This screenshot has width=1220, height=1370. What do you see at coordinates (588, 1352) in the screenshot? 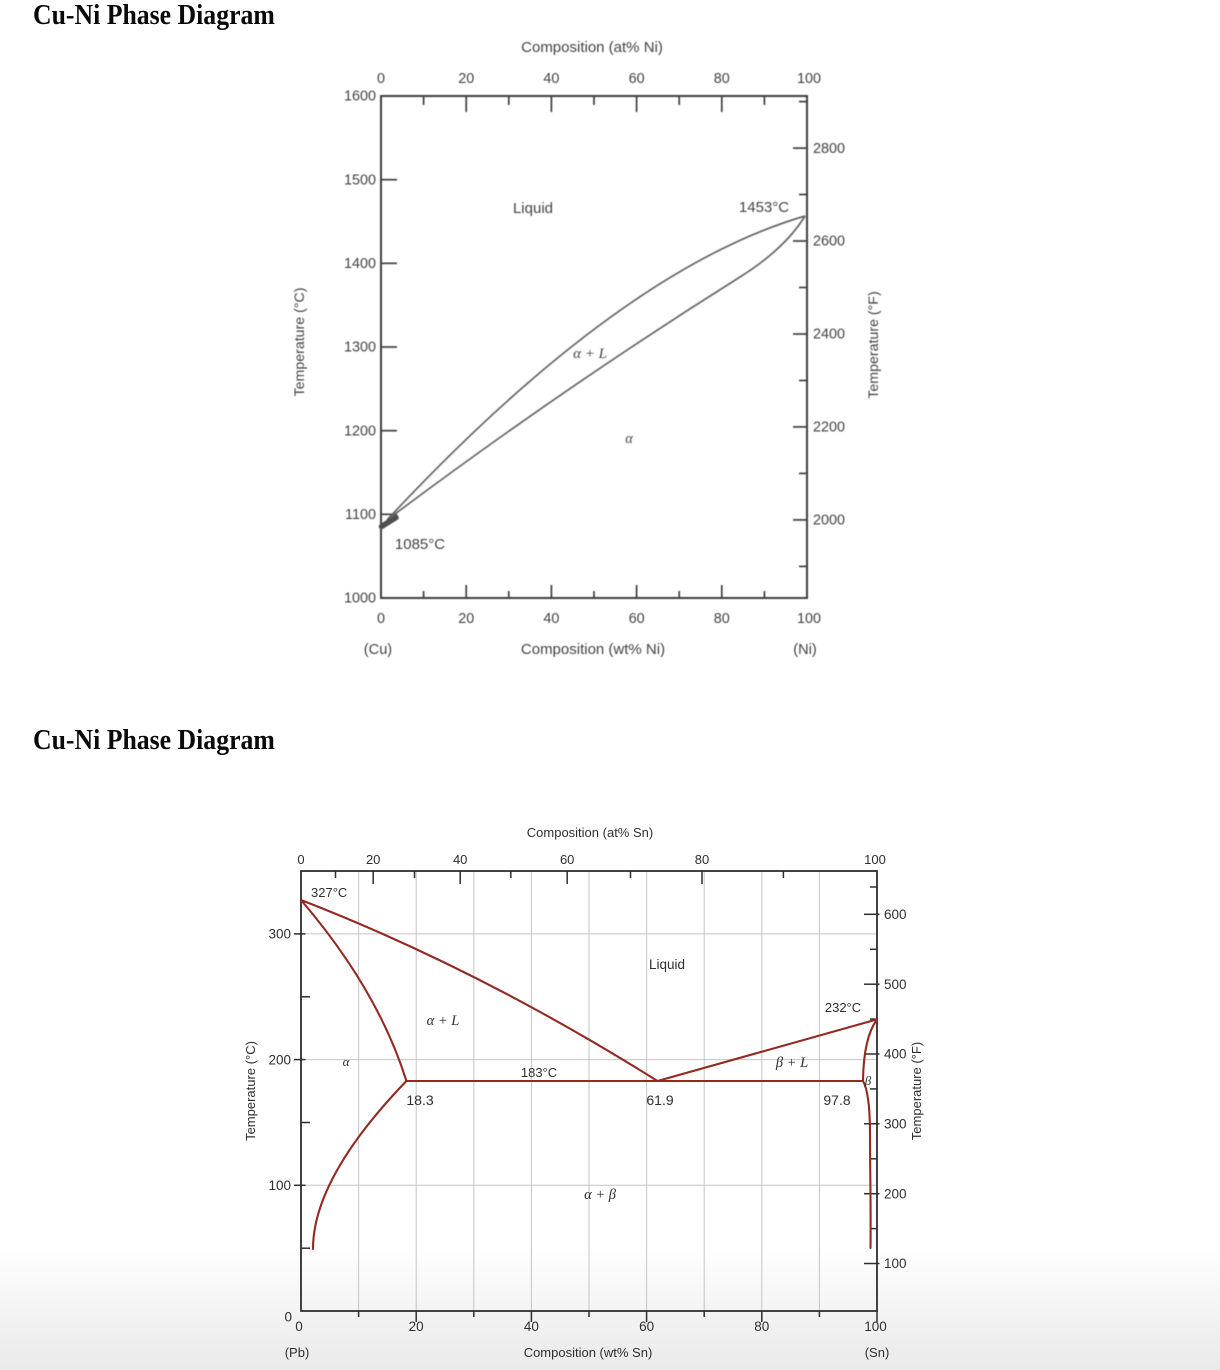
I see `svg-text: Composition (wt% Sn)` at bounding box center [588, 1352].